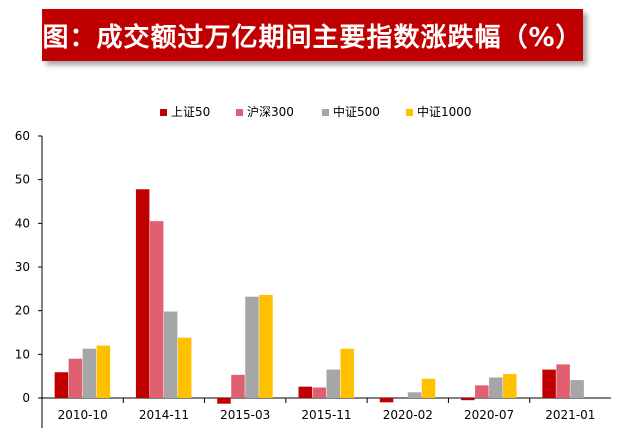 Image resolution: width=631 pixels, height=438 pixels. I want to click on x-tick-label: 2010-10, so click(83, 415).